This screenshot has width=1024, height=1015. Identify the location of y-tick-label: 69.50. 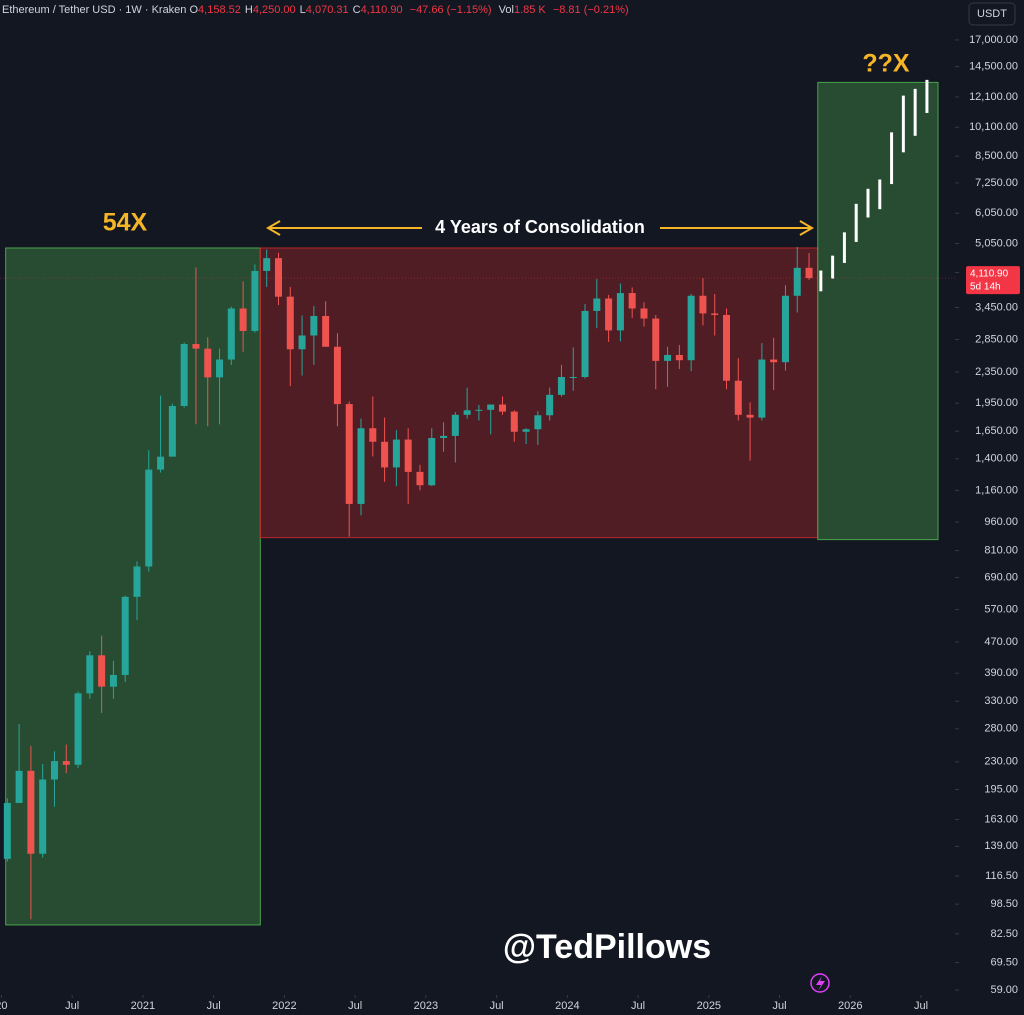
(1004, 963).